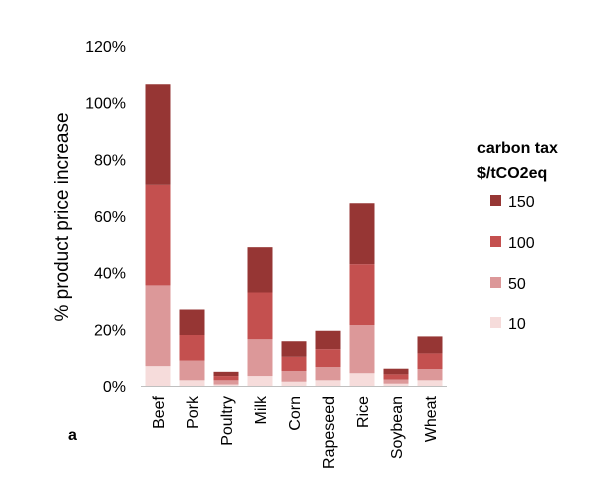 Image resolution: width=599 pixels, height=500 pixels. Describe the element at coordinates (517, 148) in the screenshot. I see `legend-title-line-1: carbon tax` at that location.